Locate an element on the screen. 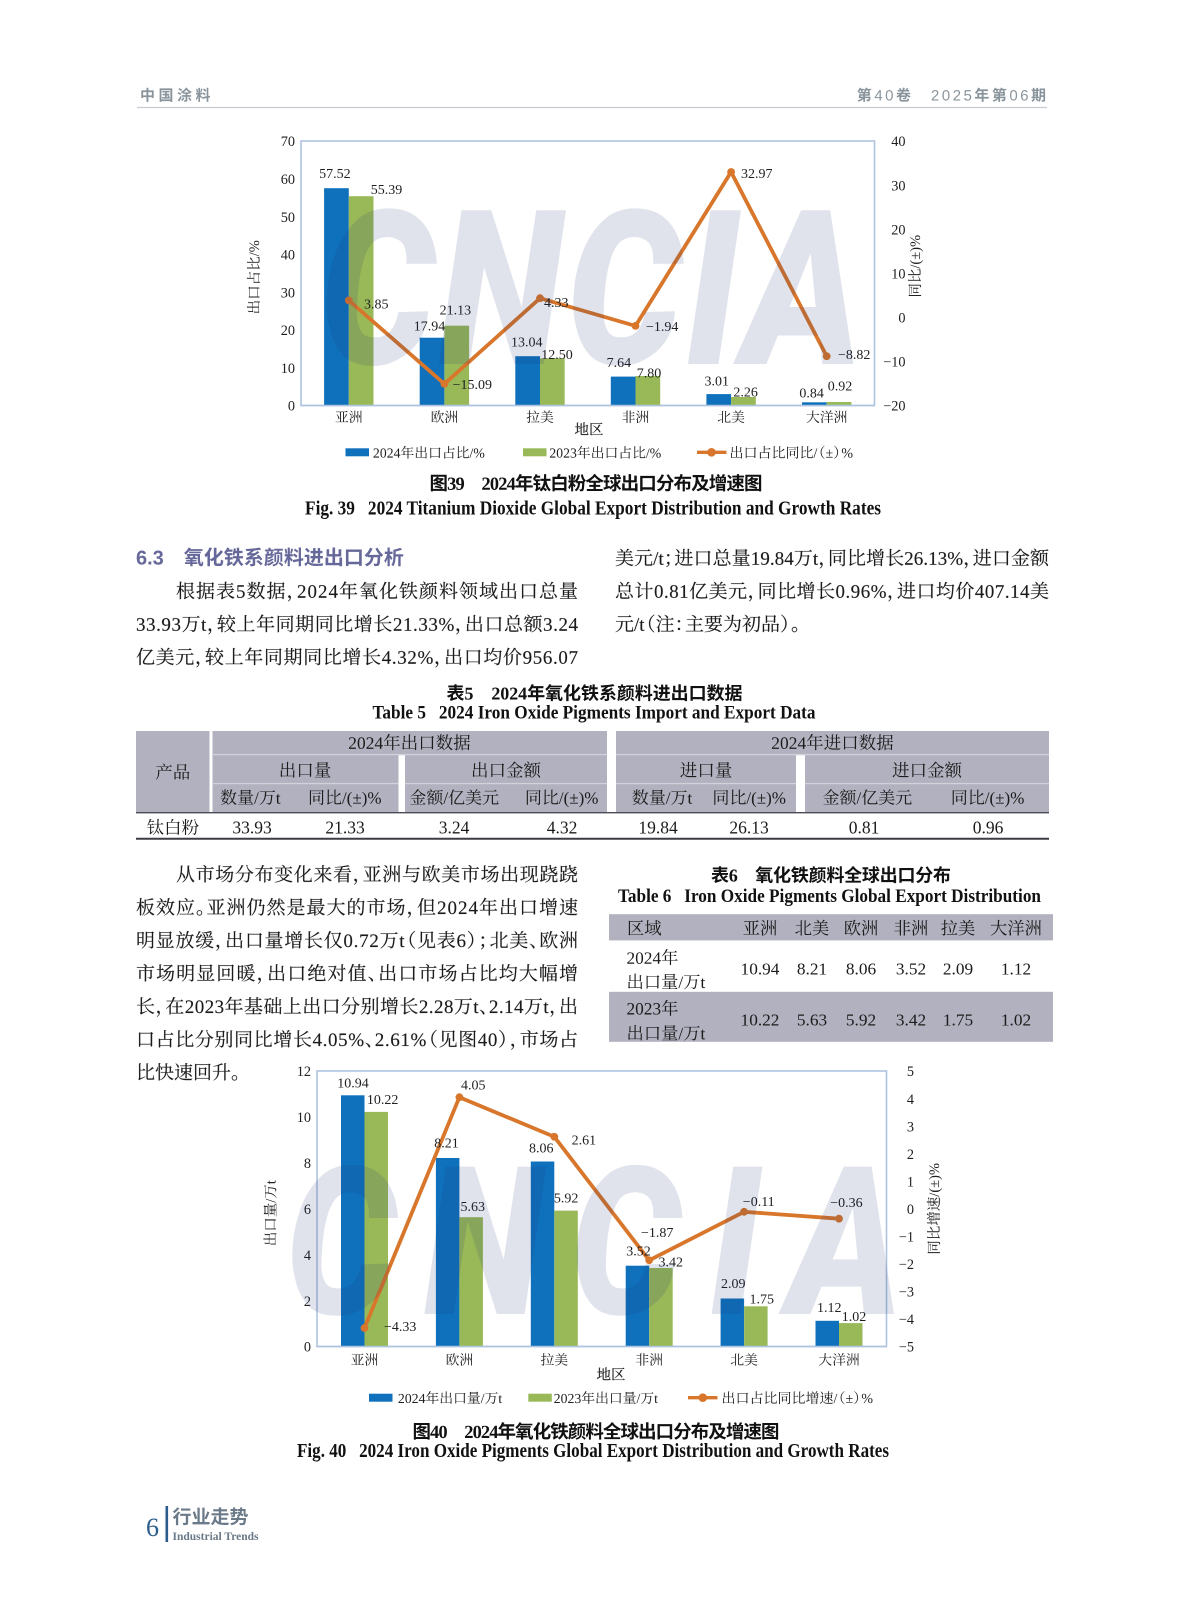  svg-text: 5.63 is located at coordinates (812, 1020).